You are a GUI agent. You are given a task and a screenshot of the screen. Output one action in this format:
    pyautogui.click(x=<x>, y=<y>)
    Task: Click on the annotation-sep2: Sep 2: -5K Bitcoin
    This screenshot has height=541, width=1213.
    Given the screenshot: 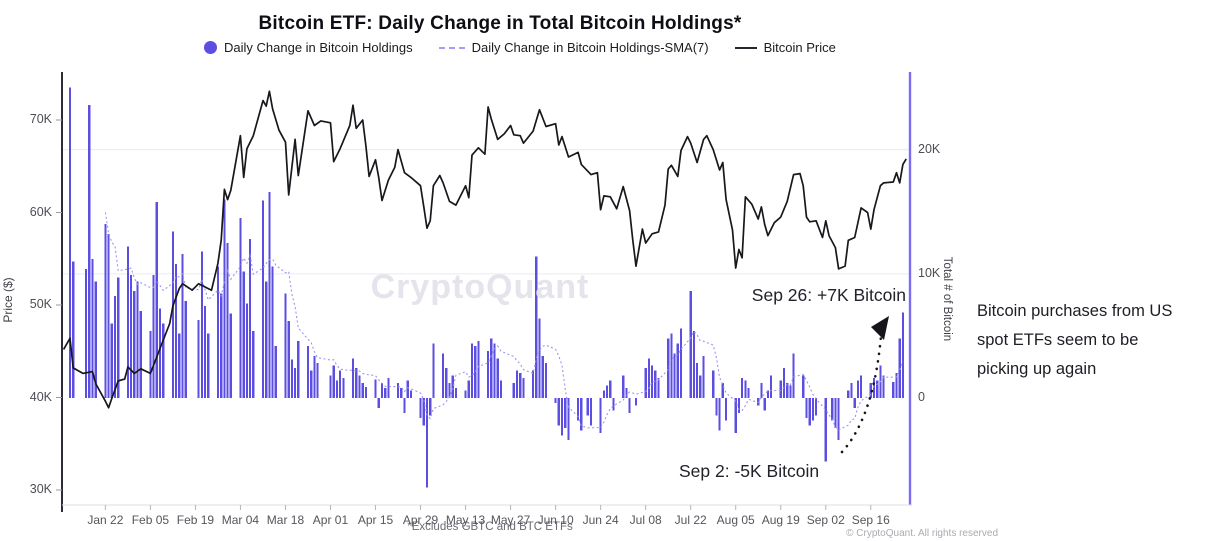 What is the action you would take?
    pyautogui.click(x=749, y=471)
    